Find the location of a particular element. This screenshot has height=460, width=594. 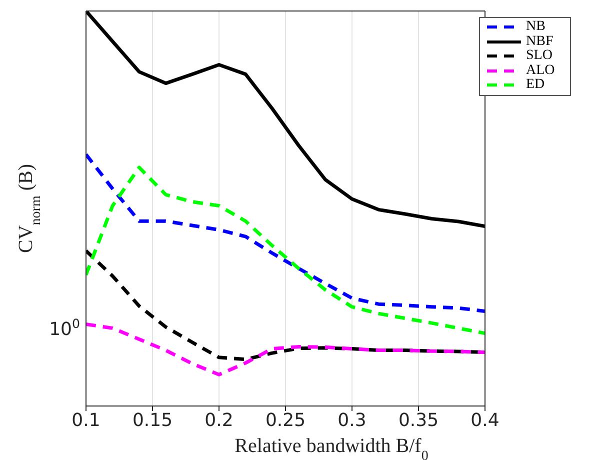

text: 10$^{0}$ is located at coordinates (64, 327).